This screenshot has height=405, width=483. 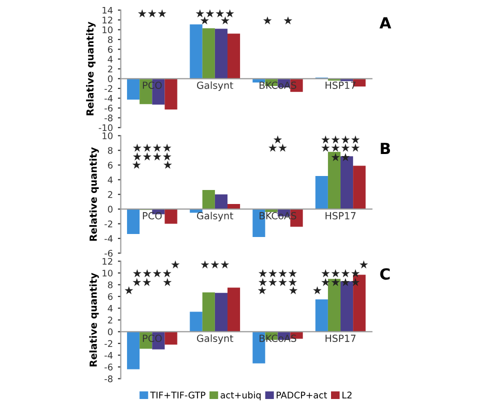 What do you see at coordinates (385, 274) in the screenshot?
I see `text: C` at bounding box center [385, 274].